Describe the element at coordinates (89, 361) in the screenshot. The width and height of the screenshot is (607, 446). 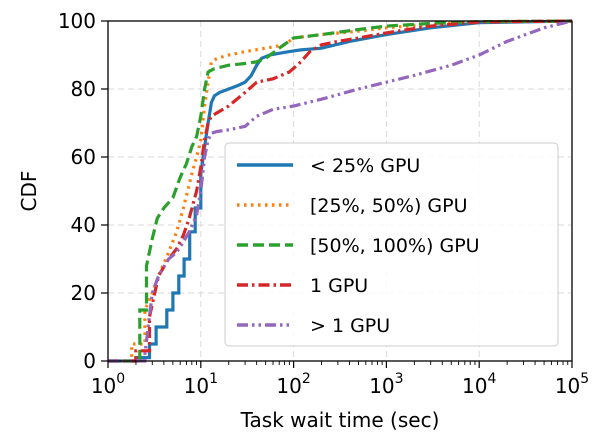
I see `y-tick-label: 0` at that location.